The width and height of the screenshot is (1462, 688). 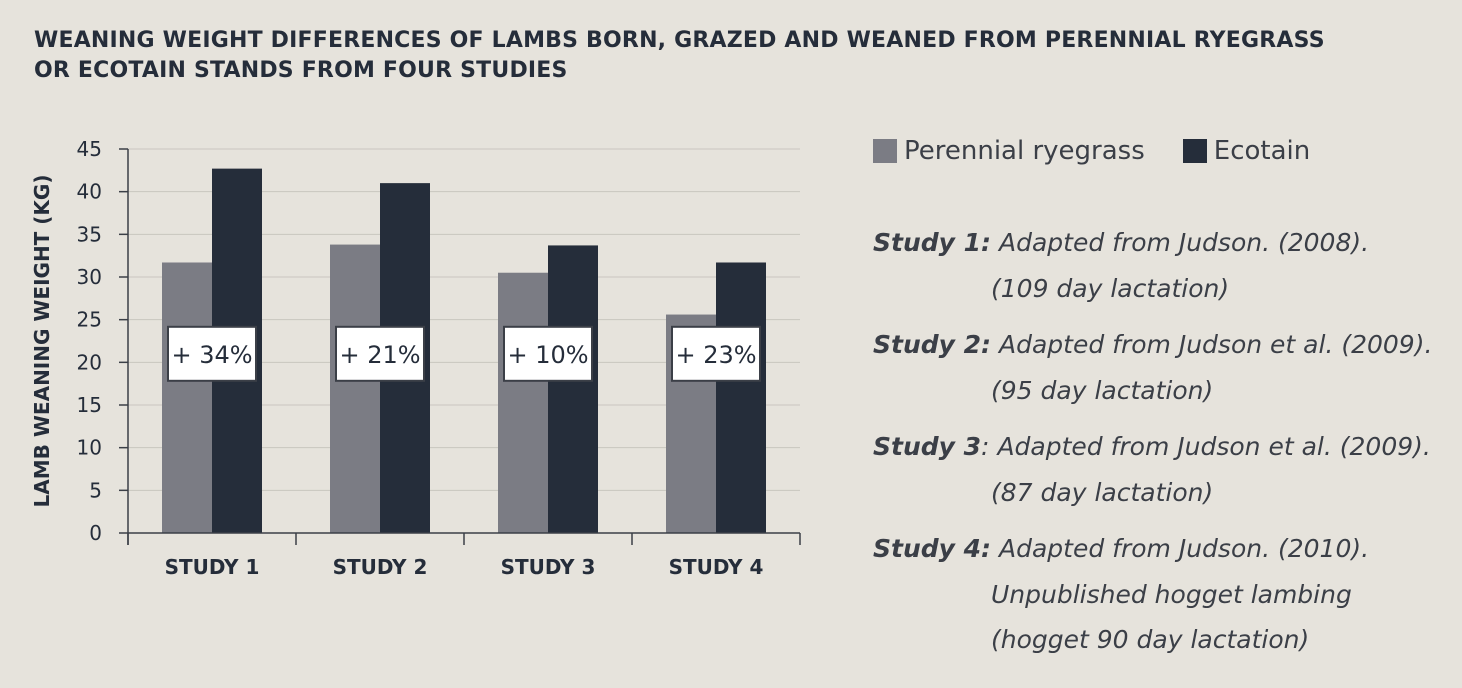 What do you see at coordinates (464, 353) in the screenshot?
I see `annotations: + 34% + 21% + 10% + 23%` at bounding box center [464, 353].